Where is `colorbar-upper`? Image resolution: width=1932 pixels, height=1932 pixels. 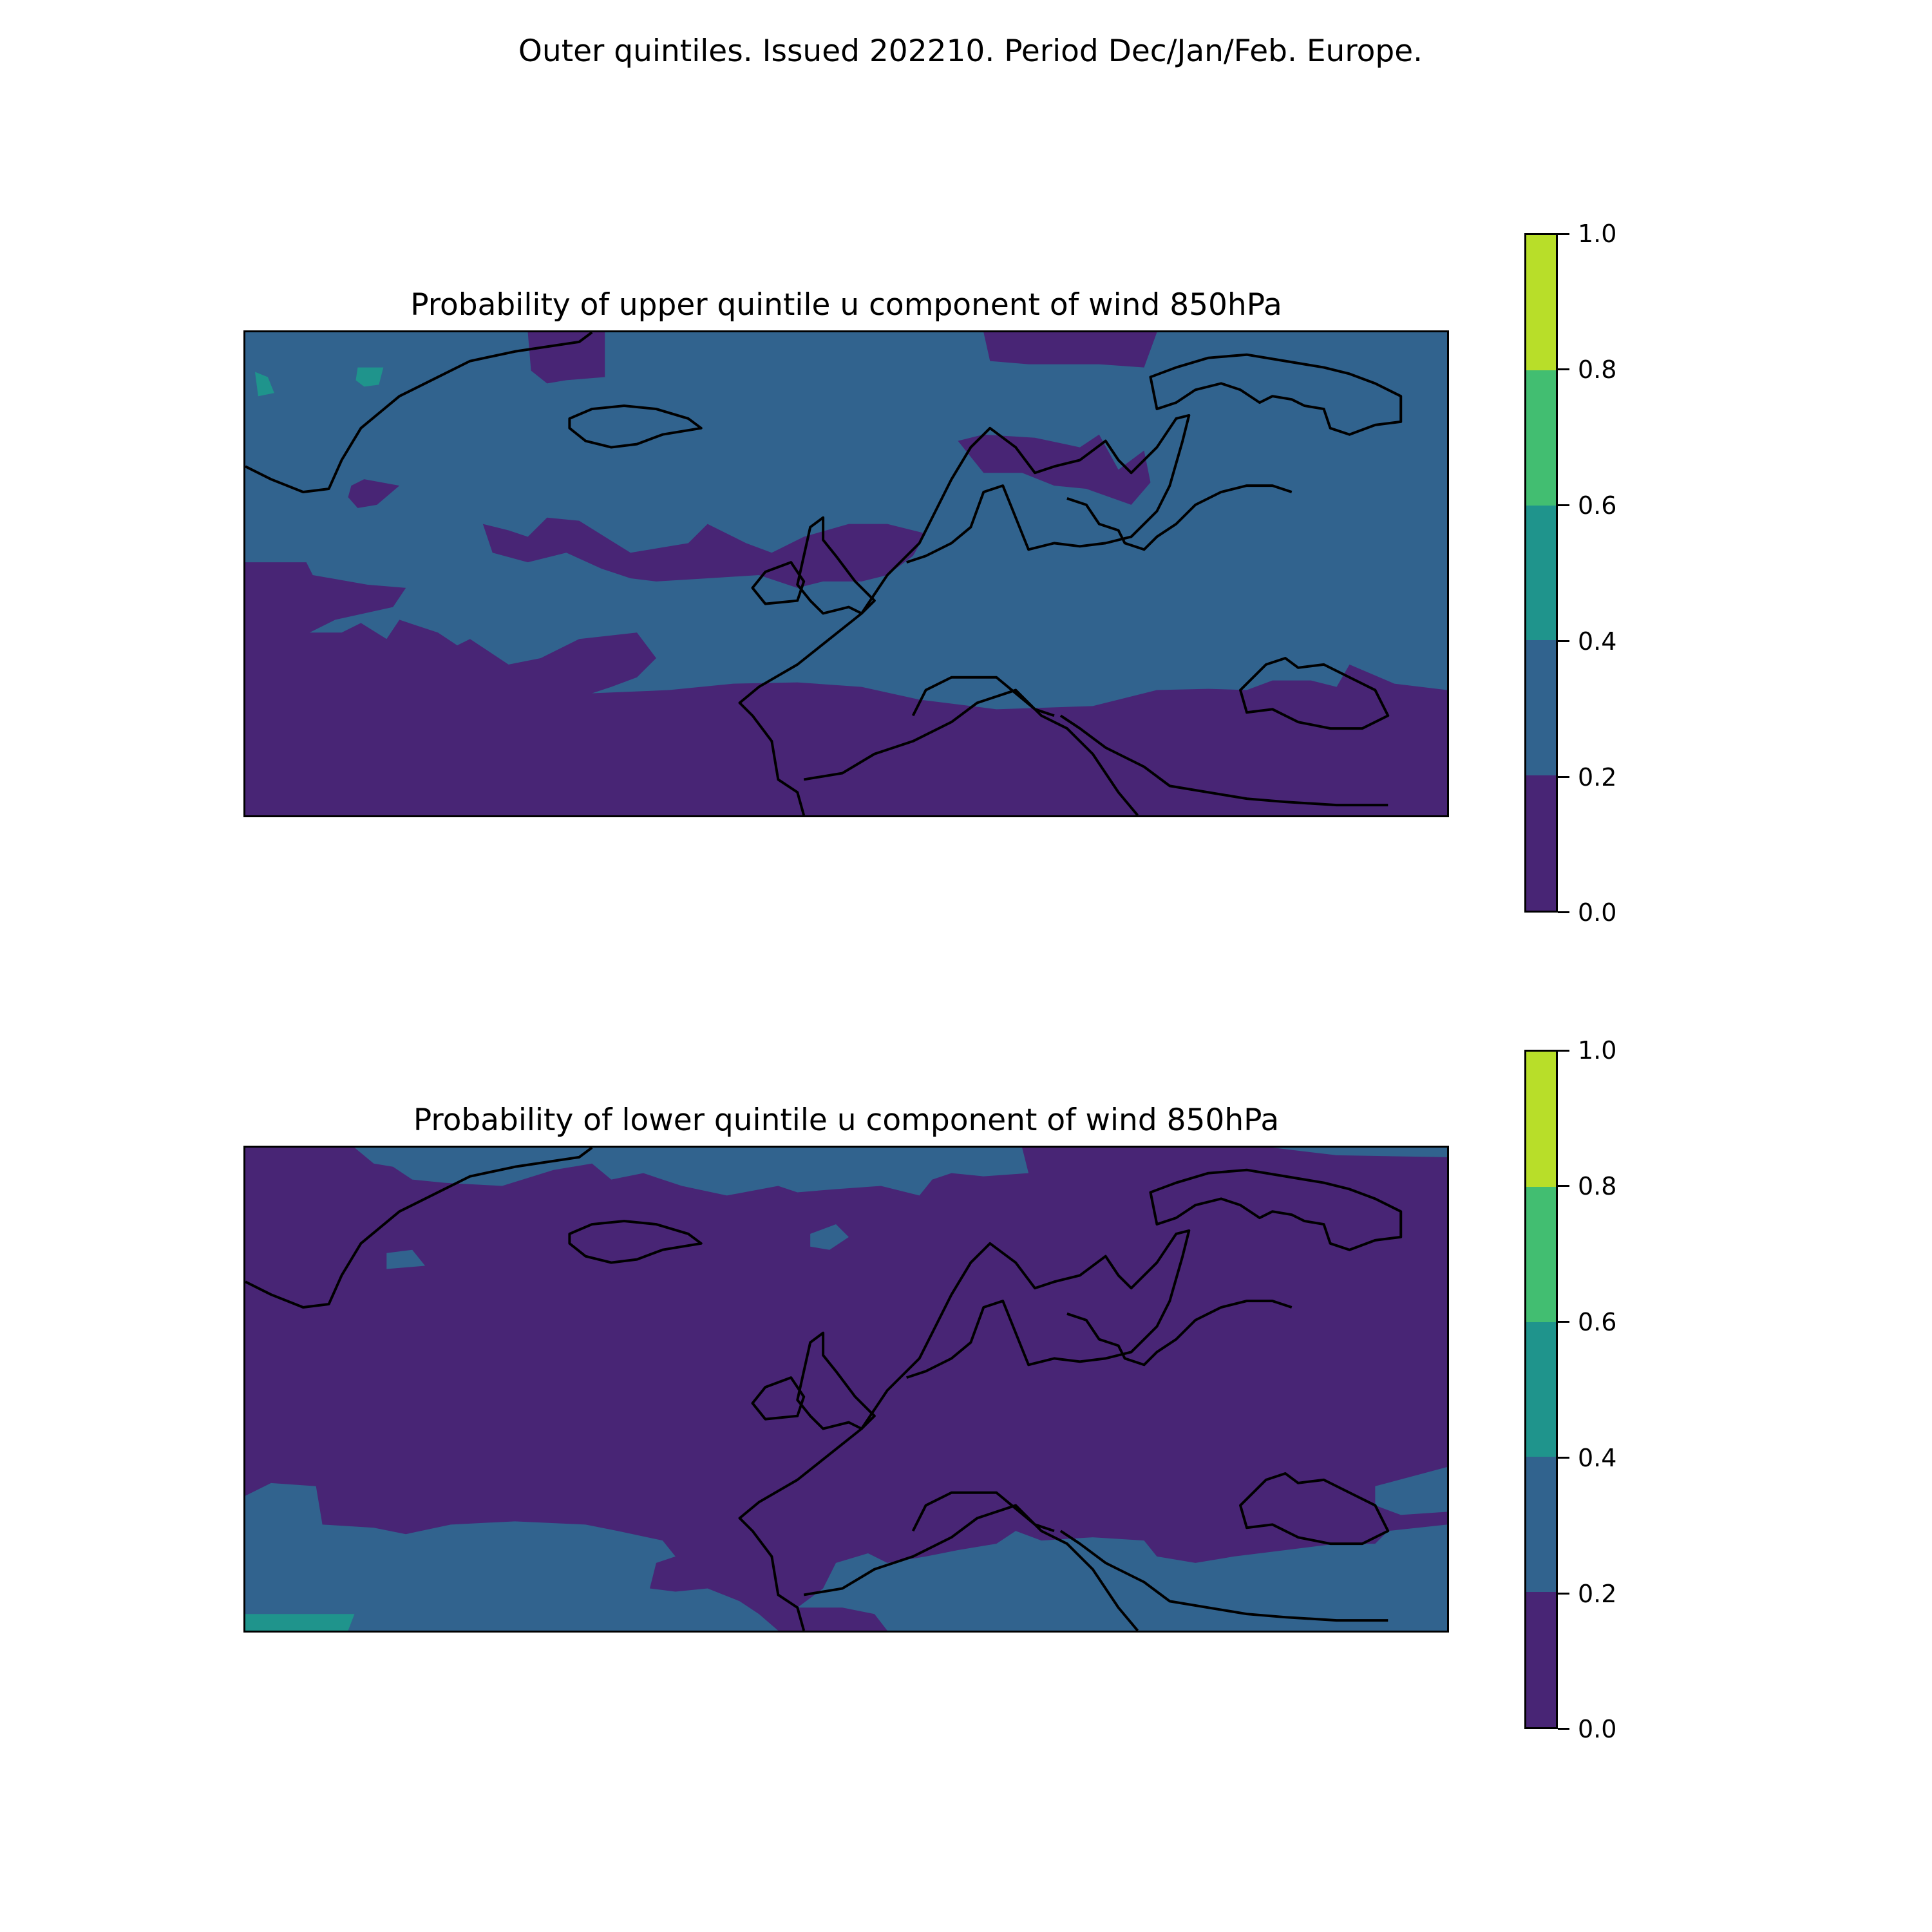 colorbar-upper is located at coordinates (1541, 573).